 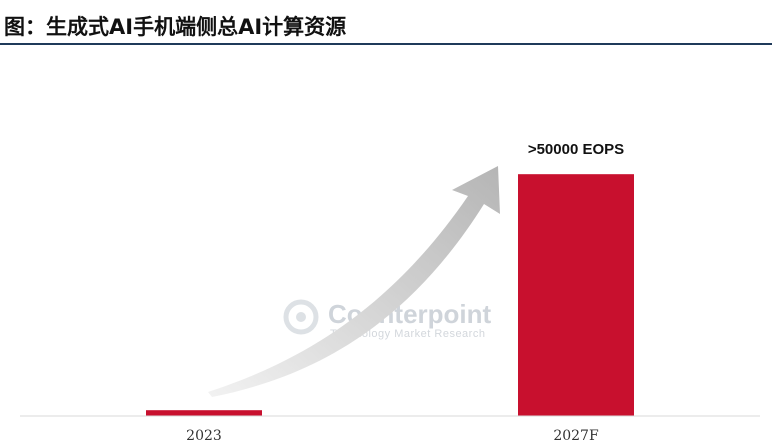 I want to click on x-tick-label-2023: 2023, so click(x=204, y=436).